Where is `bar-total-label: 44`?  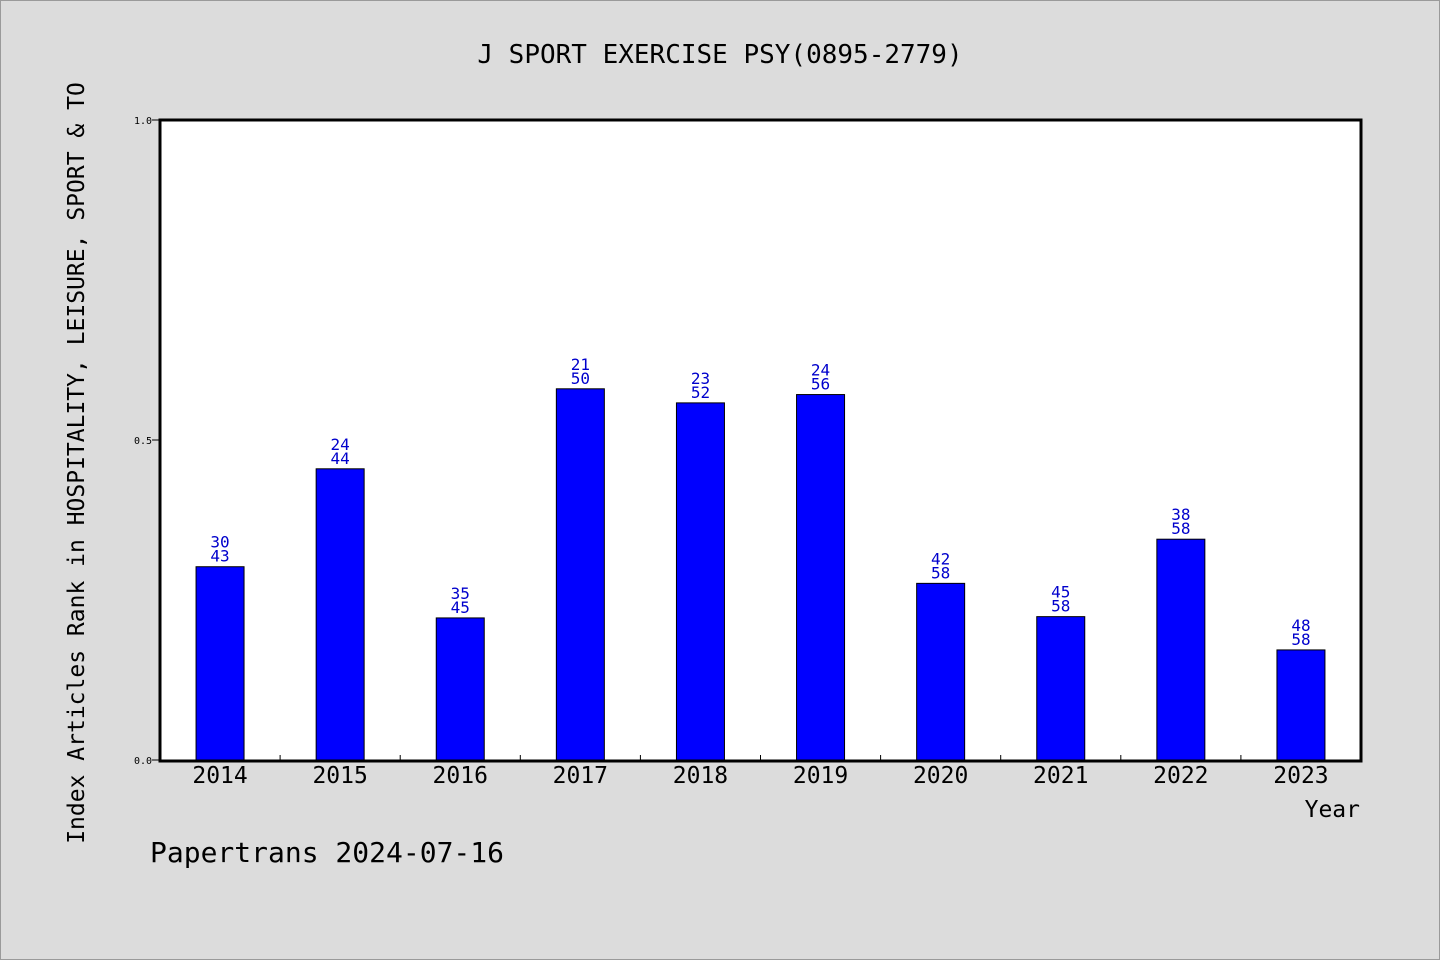 bar-total-label: 44 is located at coordinates (340, 458).